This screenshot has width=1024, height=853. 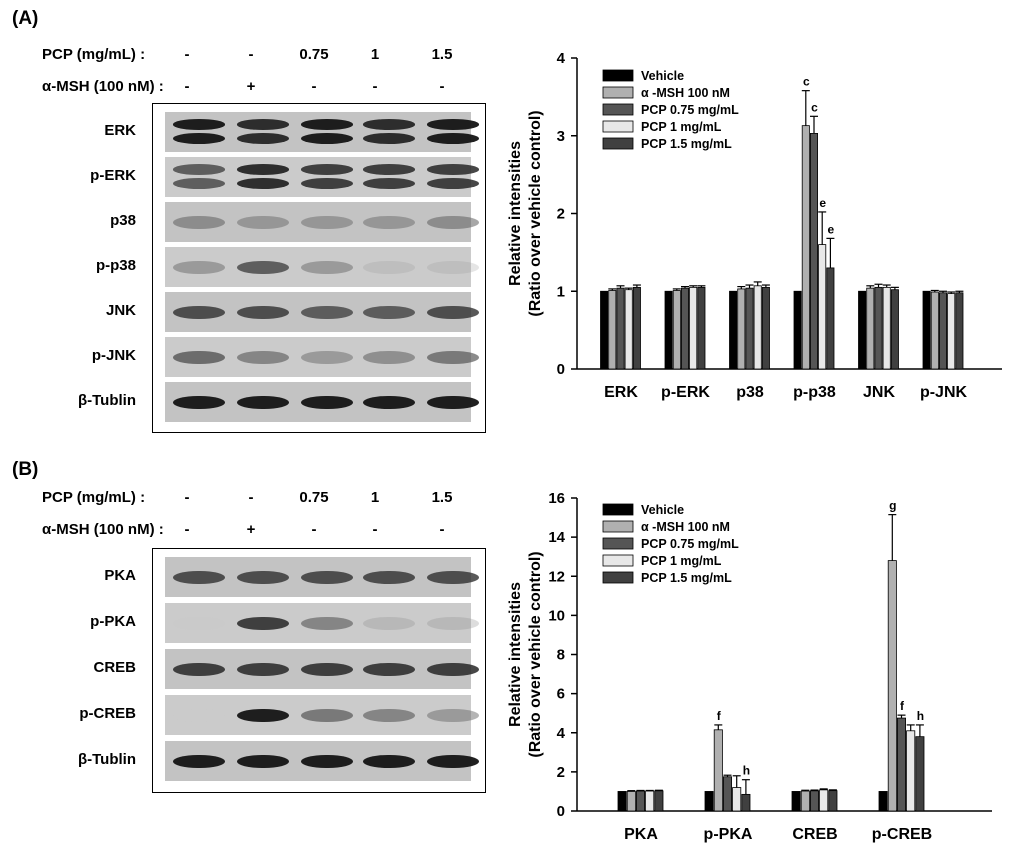 I want to click on y-tick-label: 2, so click(x=561, y=772).